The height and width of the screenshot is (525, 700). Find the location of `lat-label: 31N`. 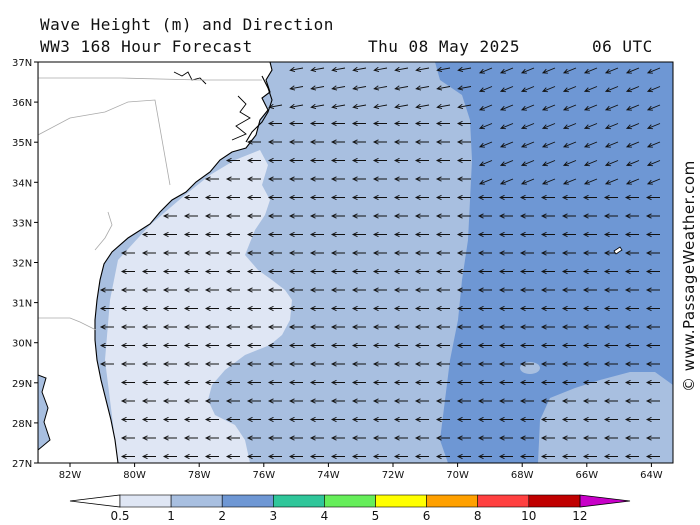

lat-label: 31N is located at coordinates (22, 304).